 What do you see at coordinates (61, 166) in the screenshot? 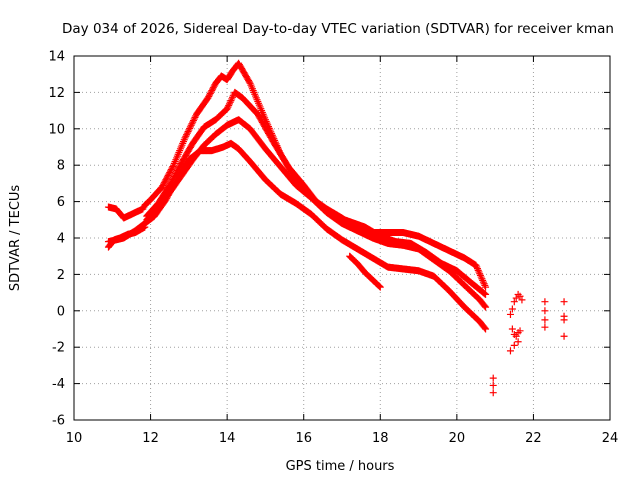
I see `y-tick-label: 8` at bounding box center [61, 166].